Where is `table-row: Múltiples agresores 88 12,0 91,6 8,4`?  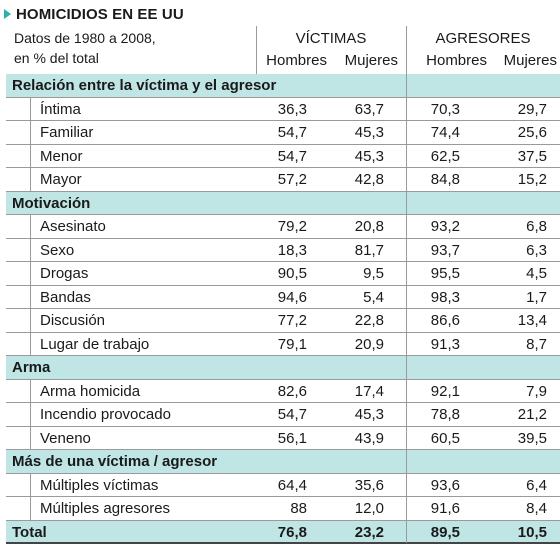
table-row: Múltiples agresores 88 12,0 91,6 8,4 is located at coordinates (283, 509).